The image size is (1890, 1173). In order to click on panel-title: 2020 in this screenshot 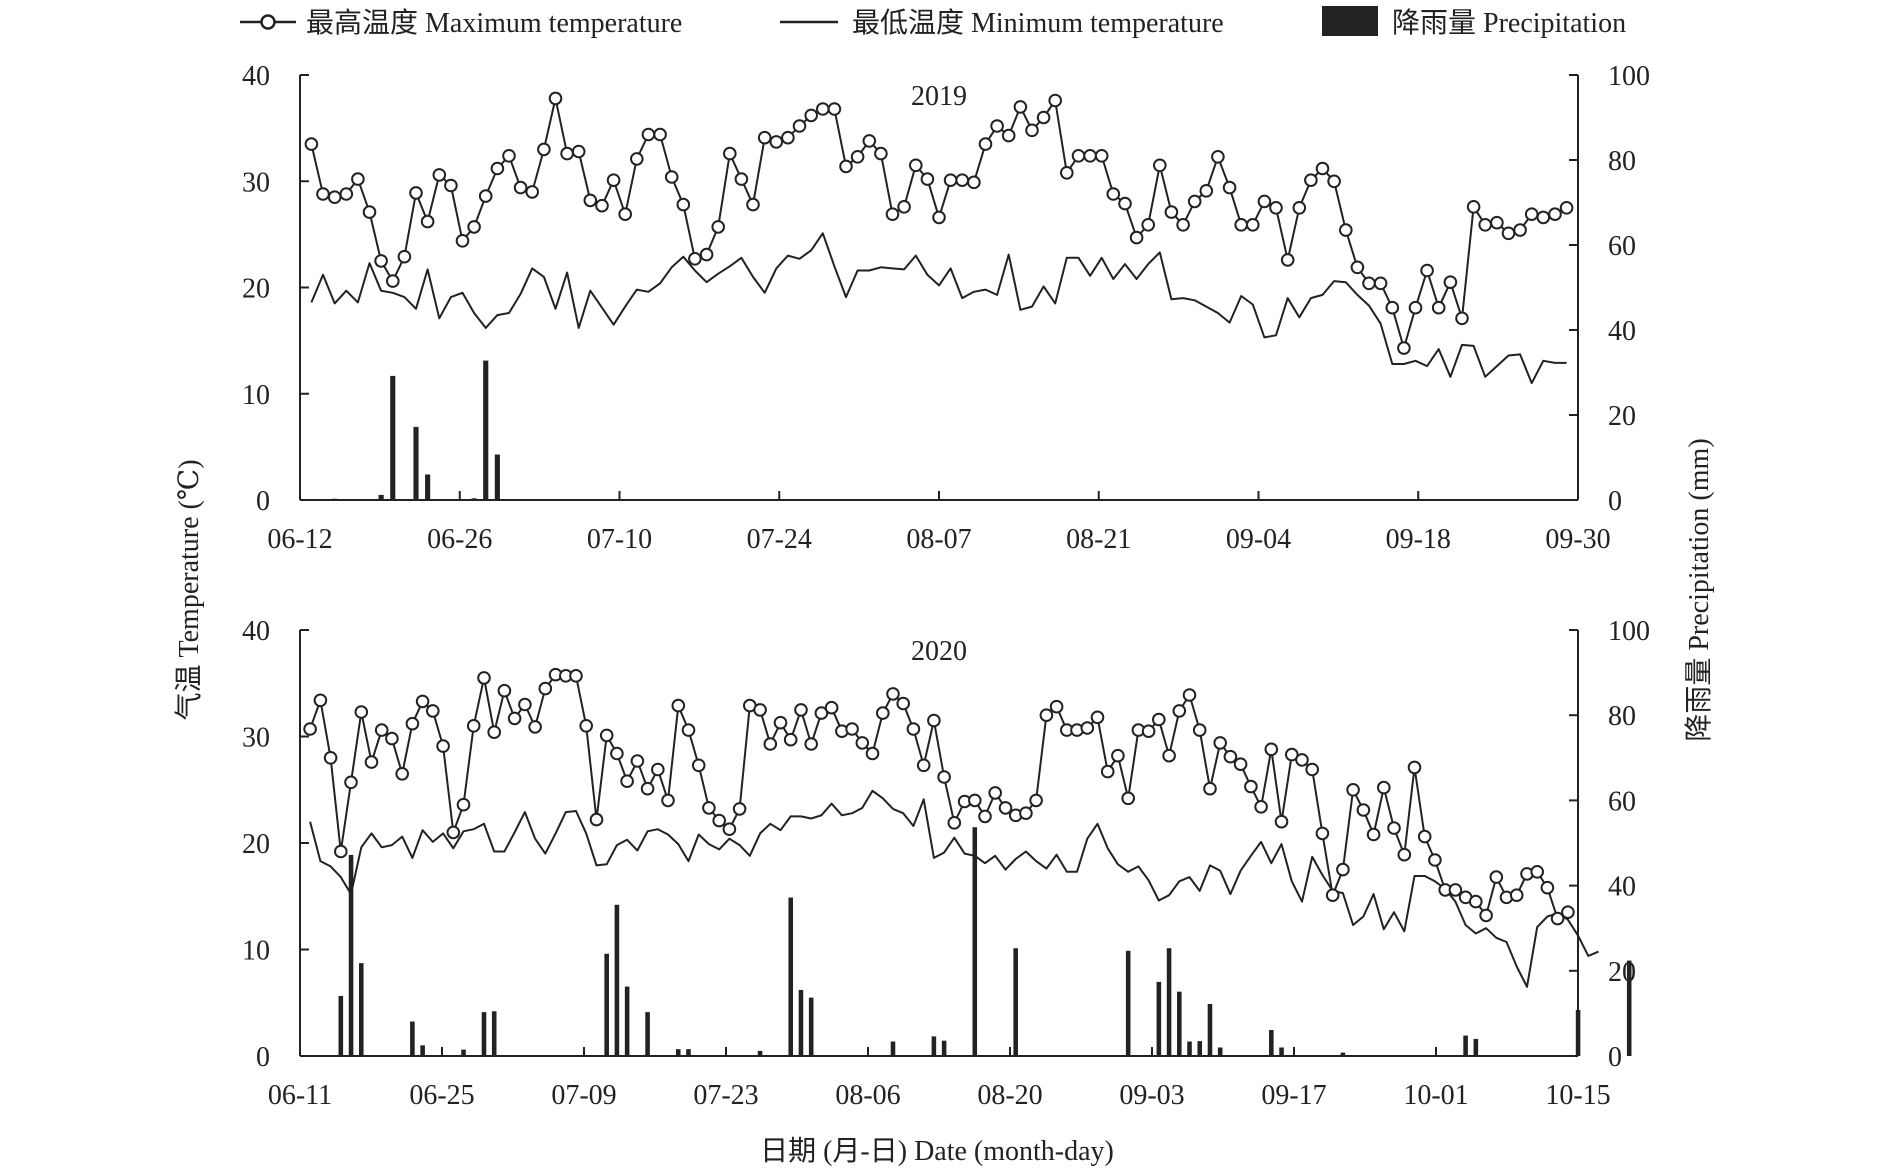, I will do `click(939, 651)`.